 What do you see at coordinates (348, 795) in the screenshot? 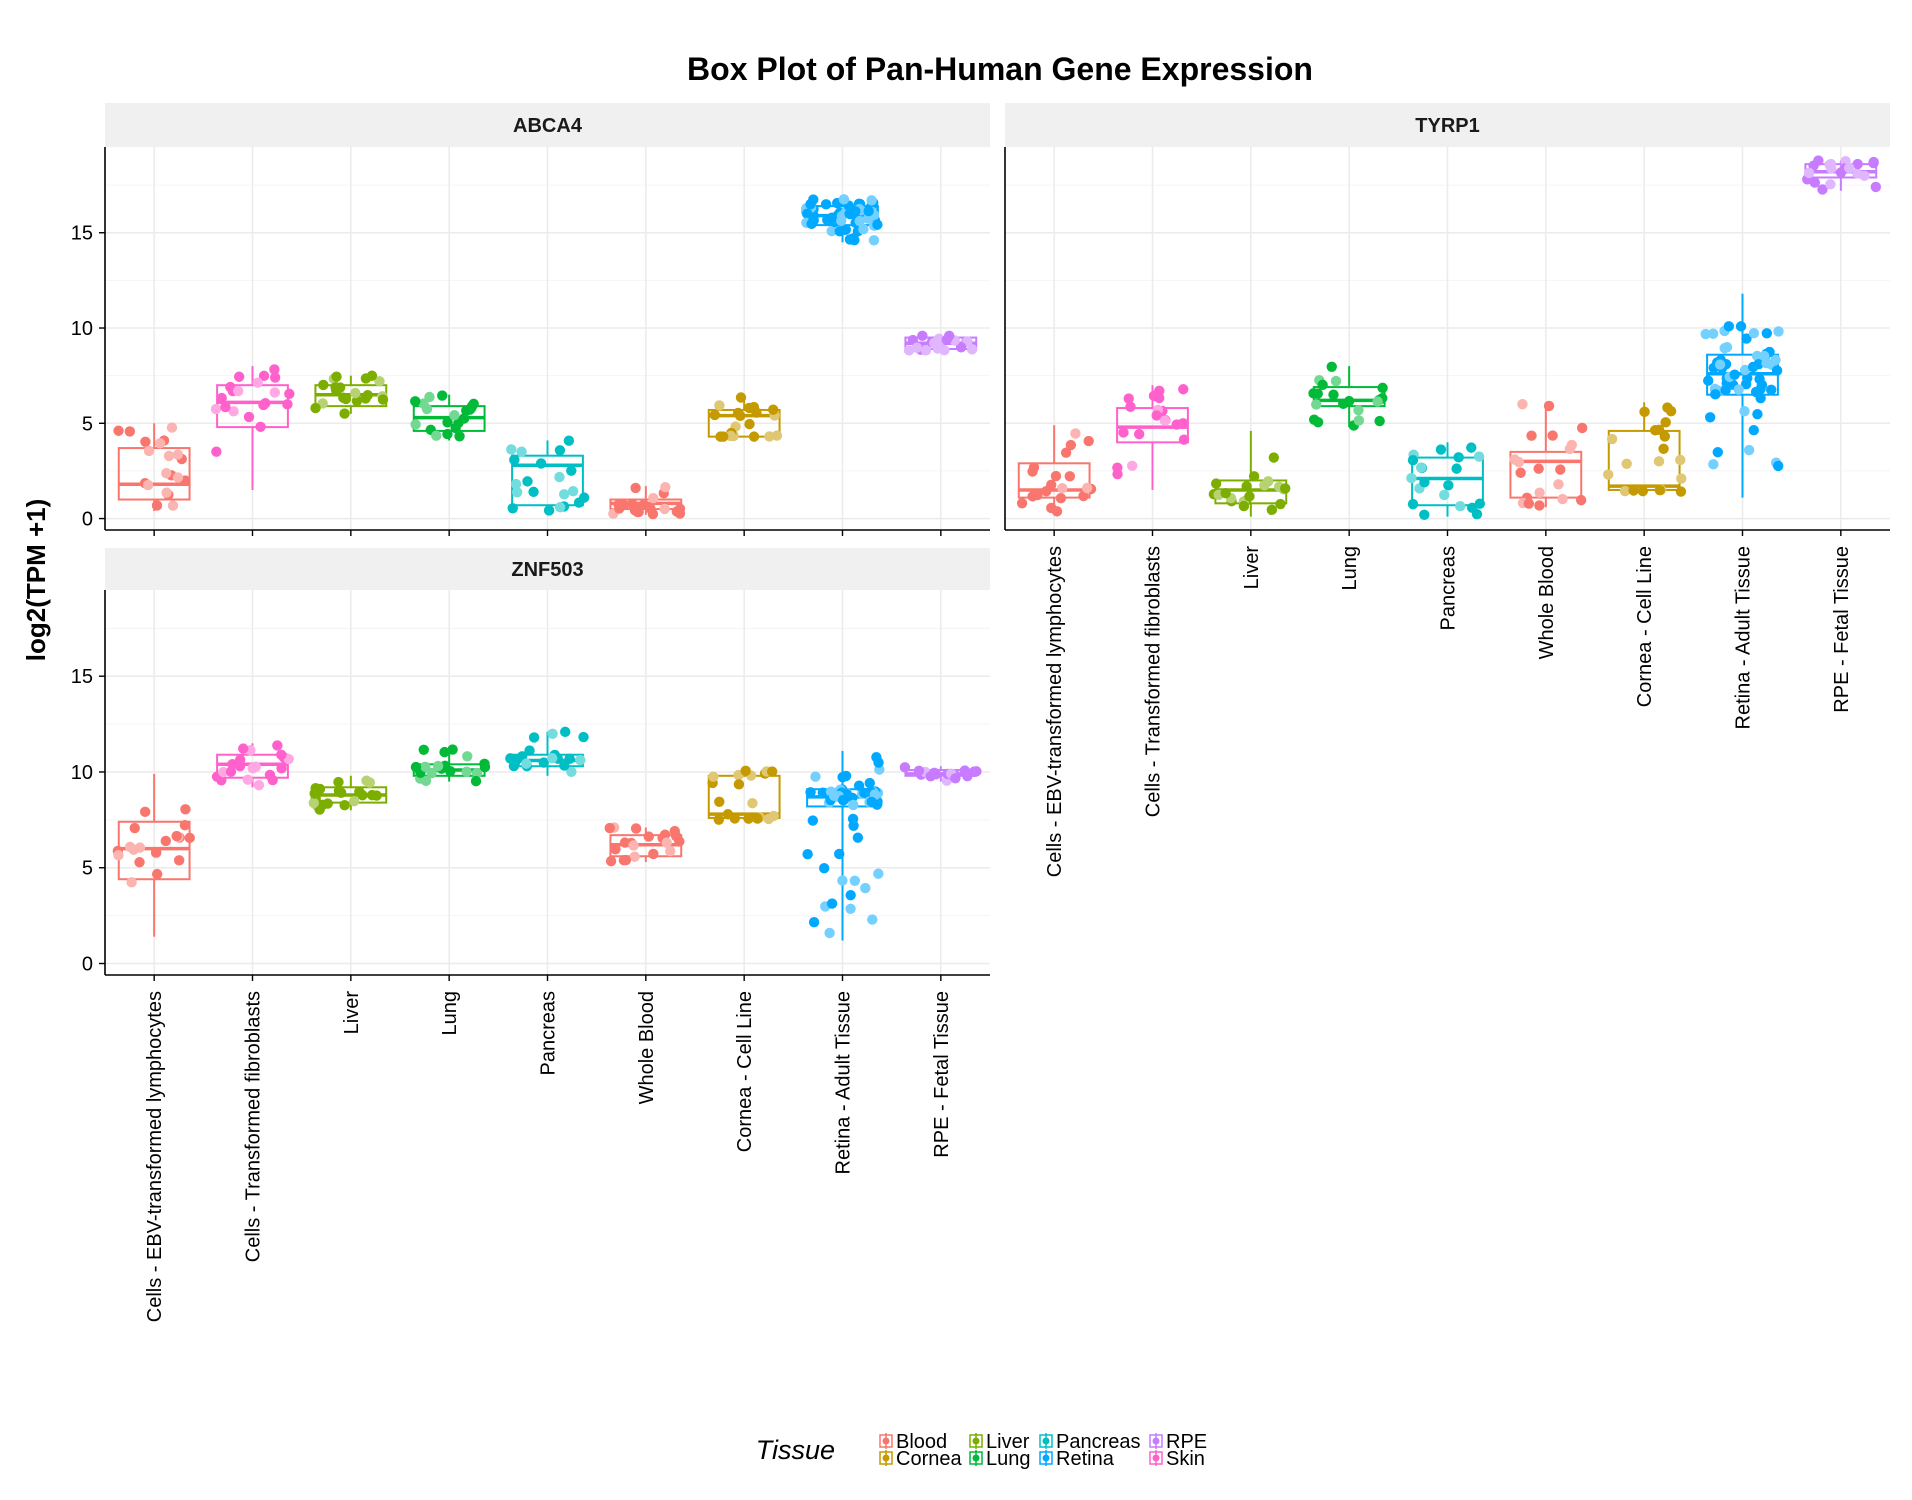
I see `box-liver` at bounding box center [348, 795].